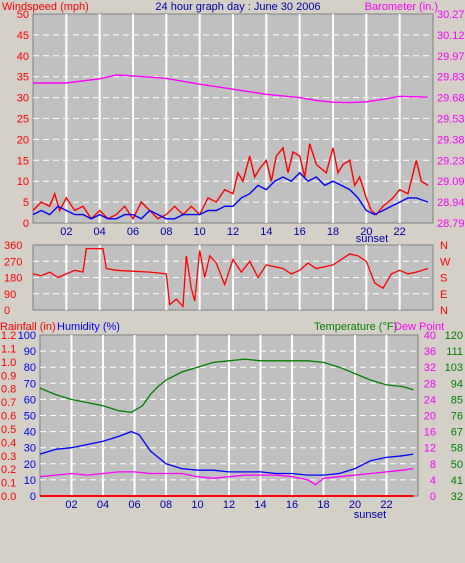  What do you see at coordinates (8, 457) in the screenshot?
I see `rainfall-tick-label: 0.3` at bounding box center [8, 457].